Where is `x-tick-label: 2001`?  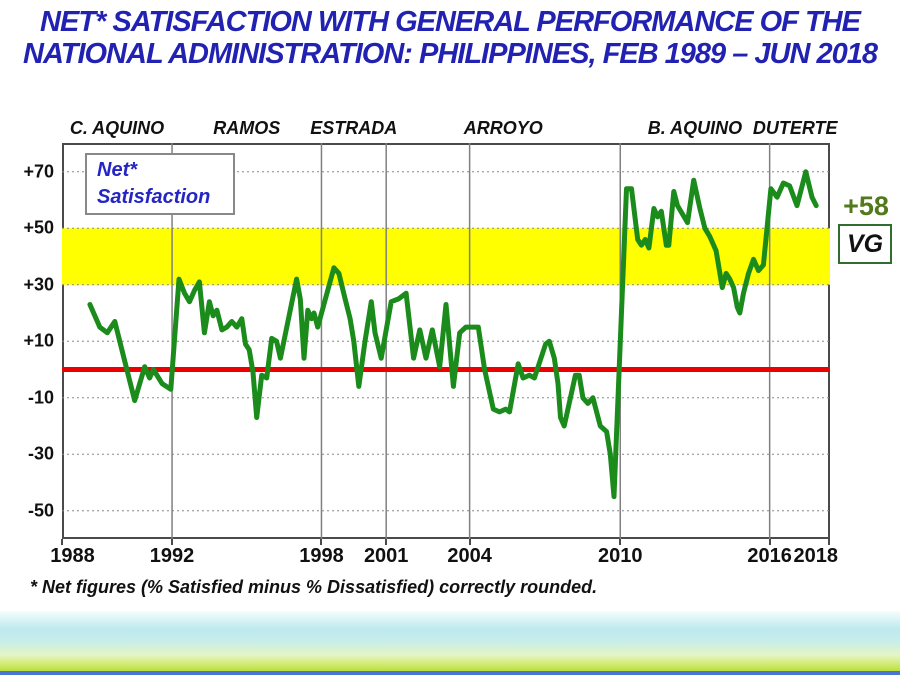
x-tick-label: 2001 is located at coordinates (386, 556).